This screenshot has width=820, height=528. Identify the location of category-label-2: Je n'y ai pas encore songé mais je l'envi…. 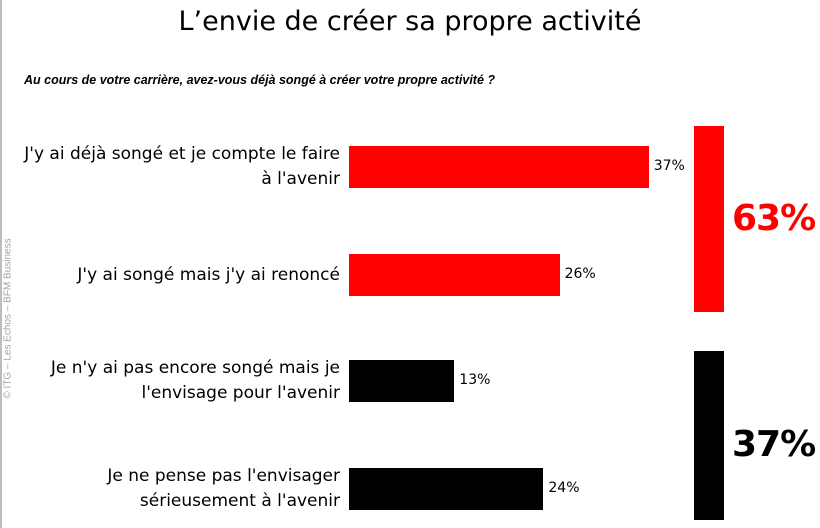
(170, 381).